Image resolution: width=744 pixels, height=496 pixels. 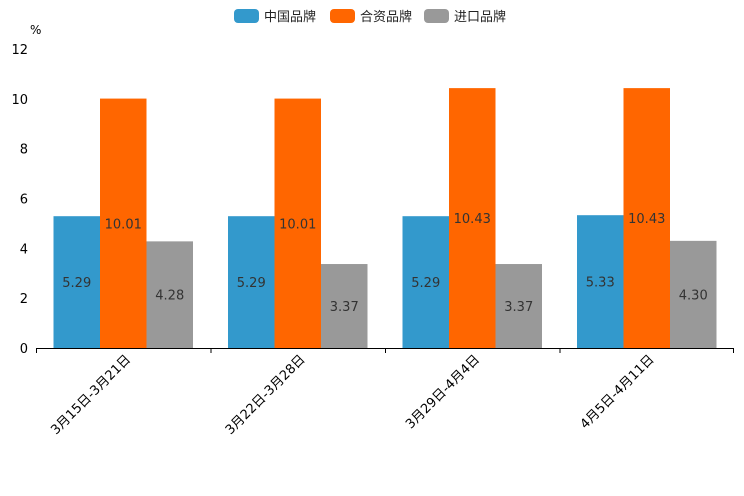 What do you see at coordinates (480, 17) in the screenshot?
I see `legend-label: 进口品牌` at bounding box center [480, 17].